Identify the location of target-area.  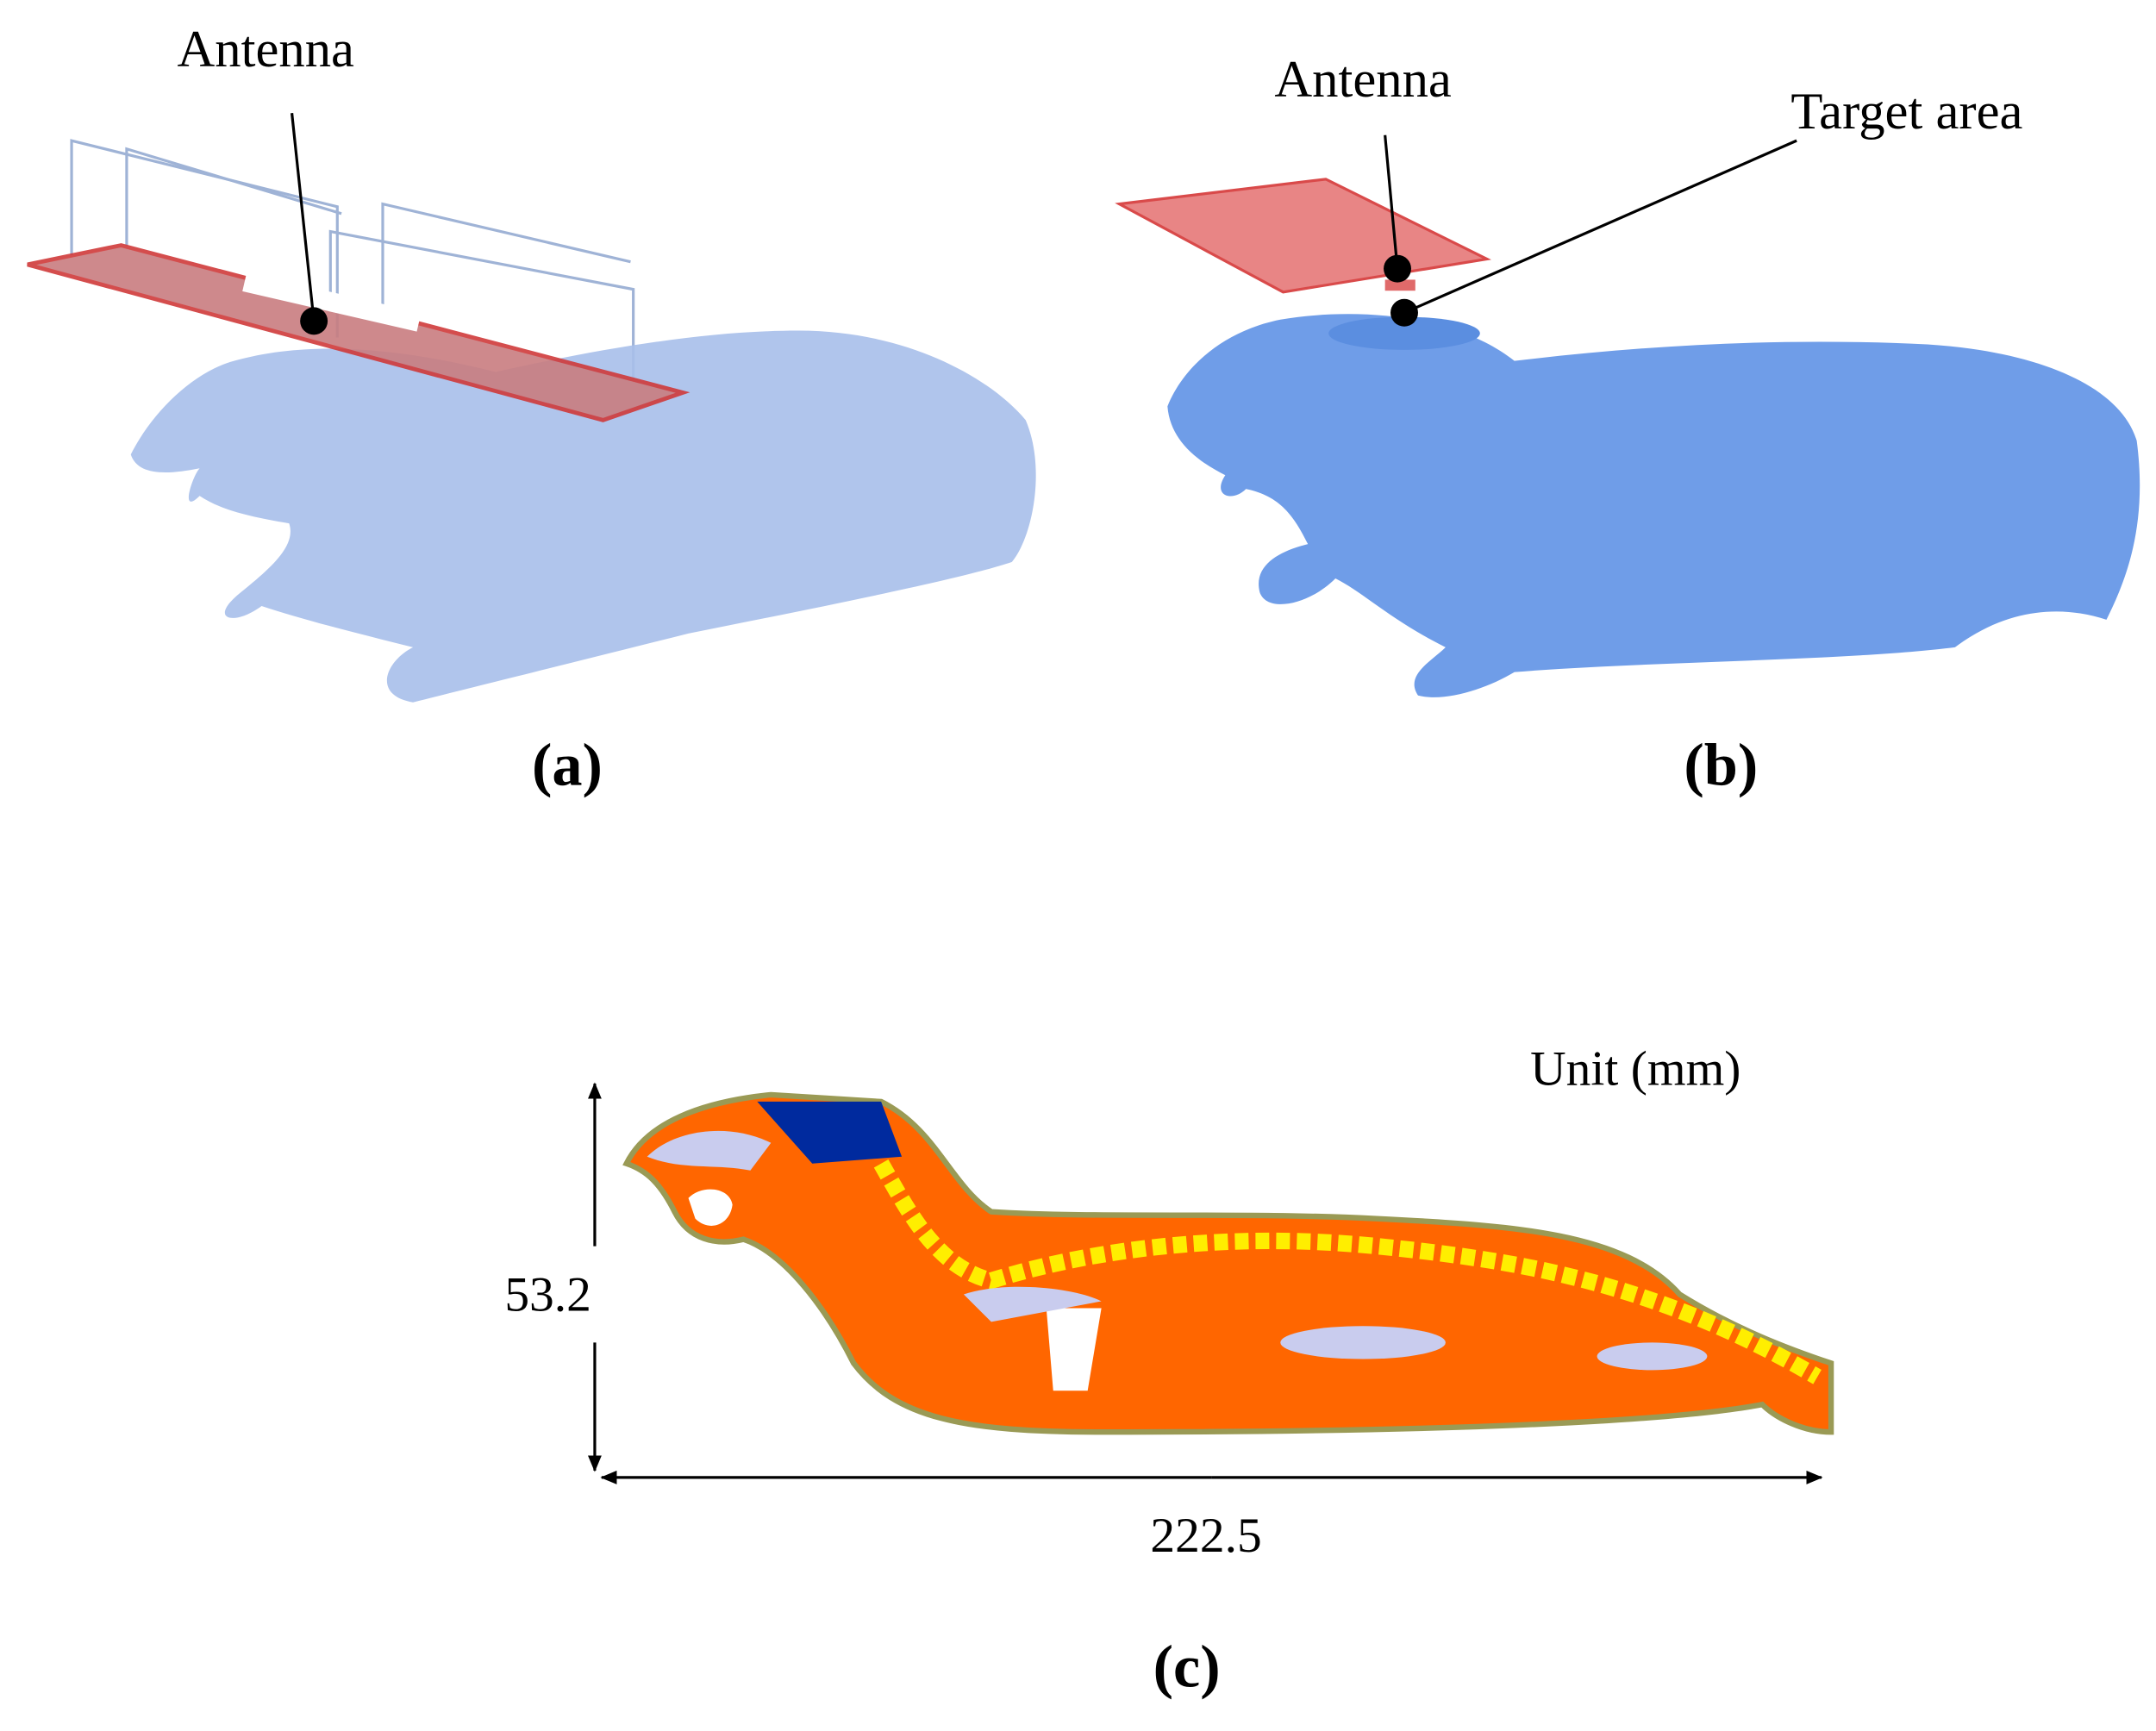
(1404, 333).